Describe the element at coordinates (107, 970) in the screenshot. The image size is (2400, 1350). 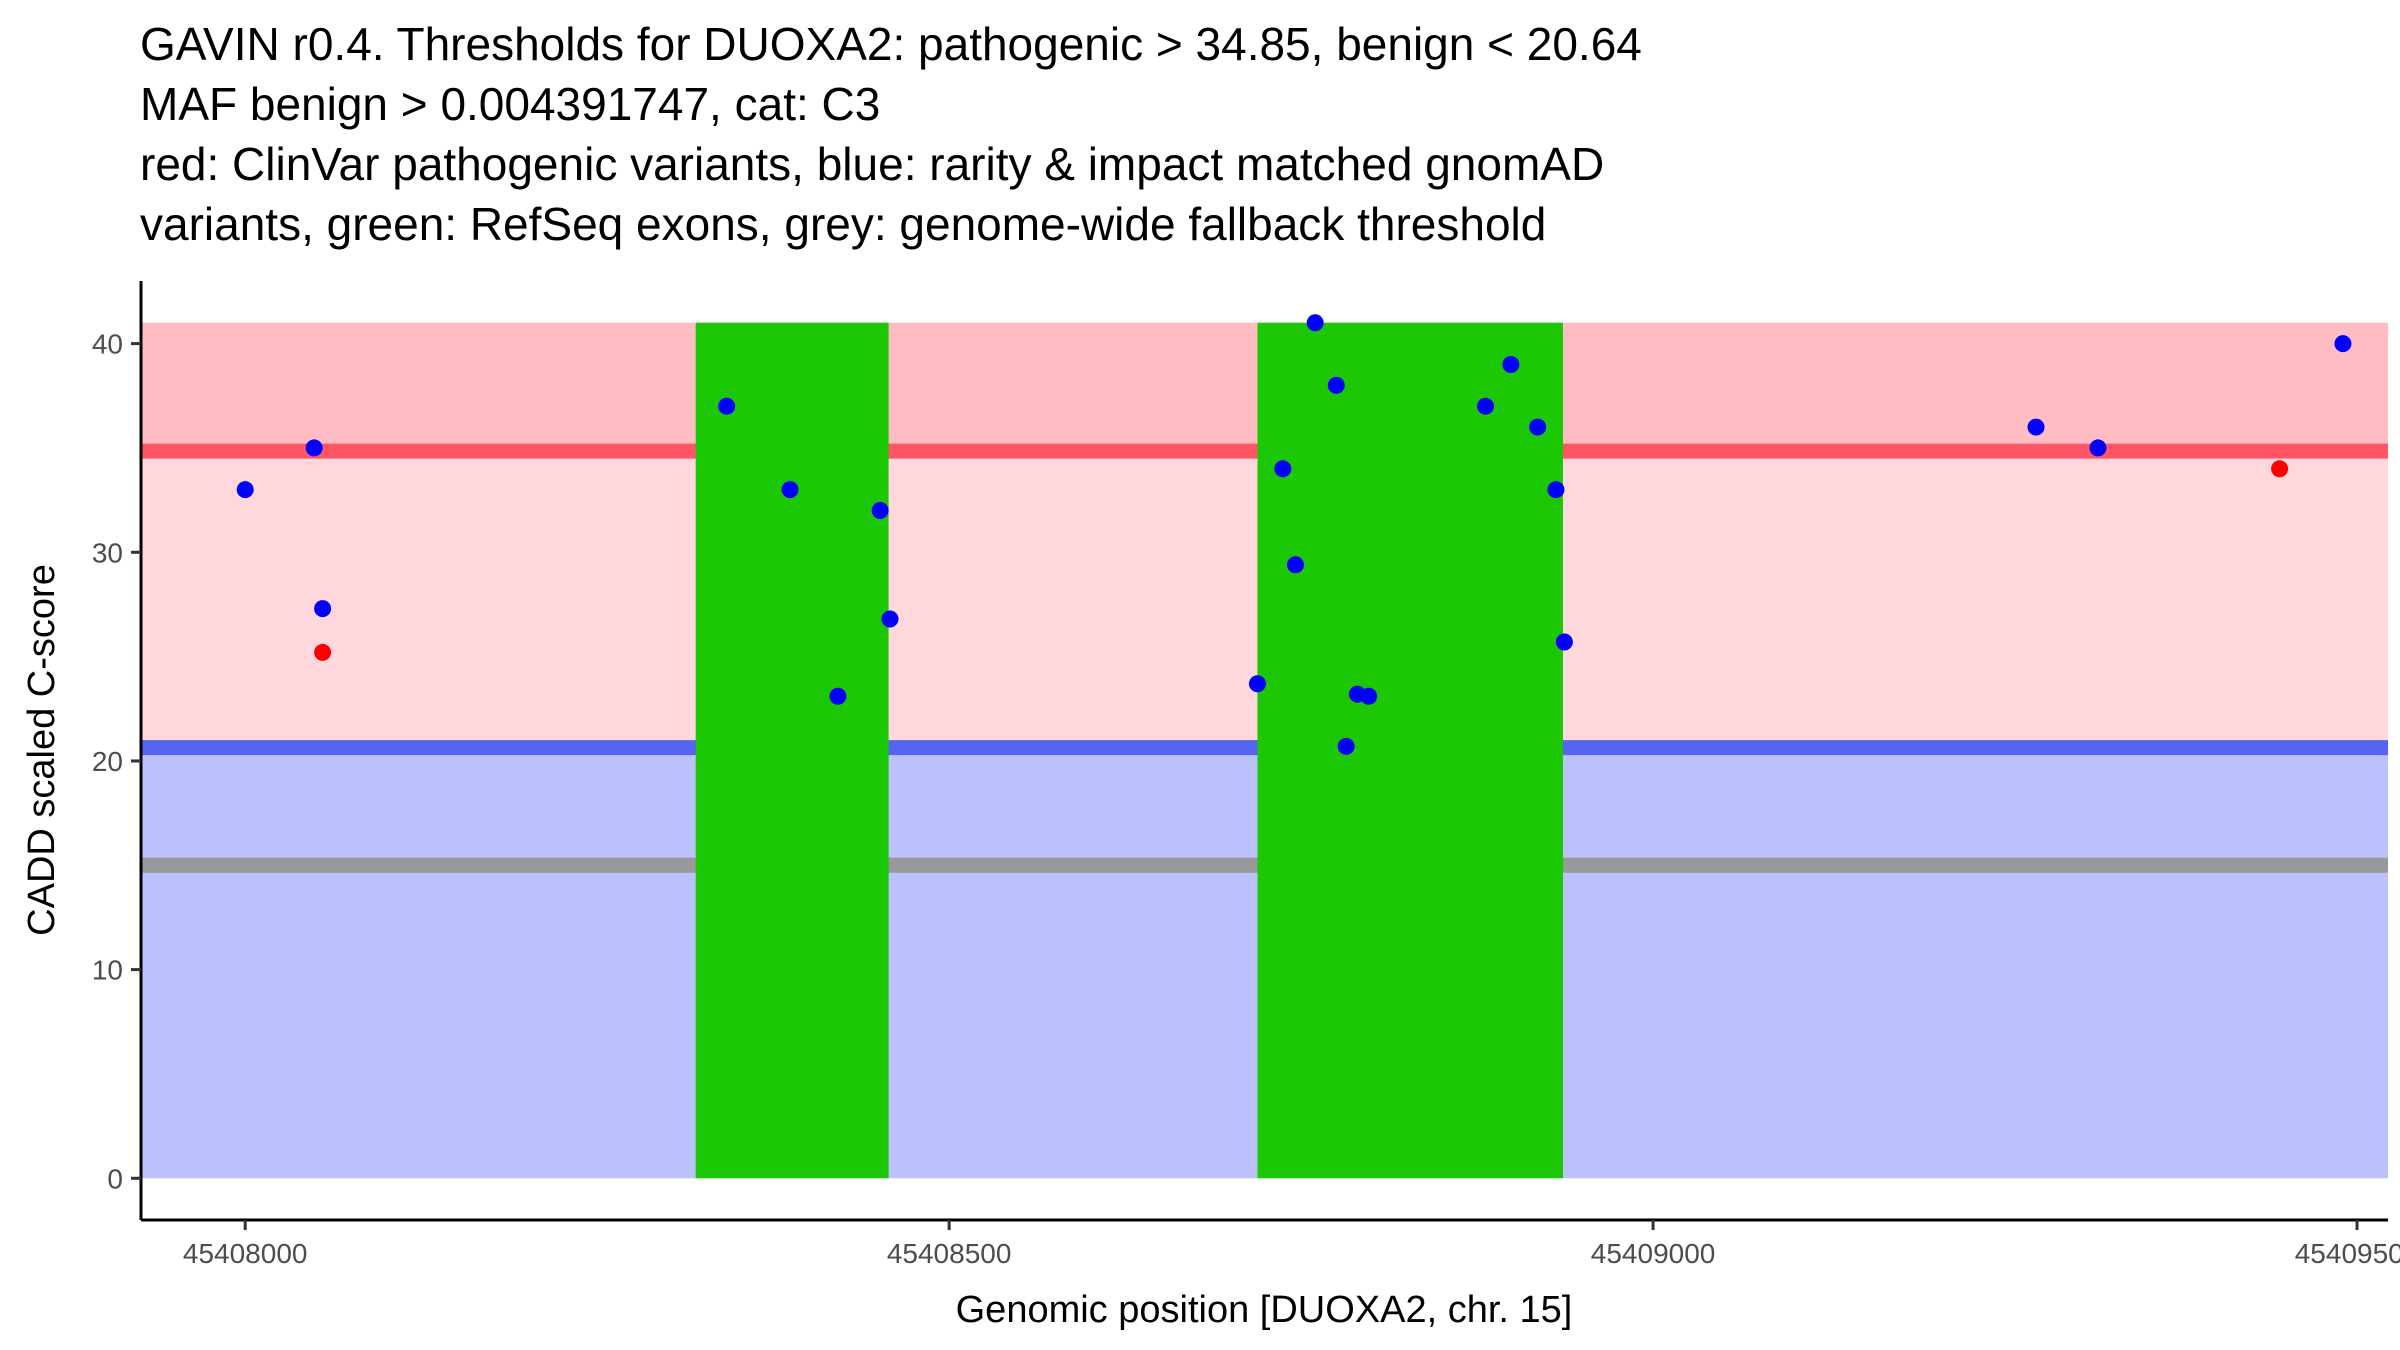
I see `y-tick-label: 10` at that location.